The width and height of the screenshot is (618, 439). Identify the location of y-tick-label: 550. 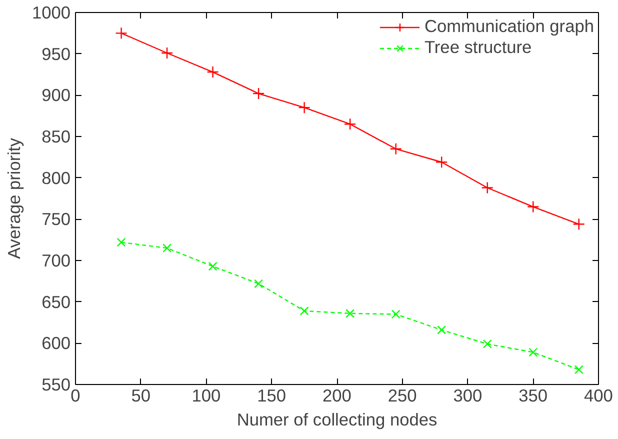
(56, 384).